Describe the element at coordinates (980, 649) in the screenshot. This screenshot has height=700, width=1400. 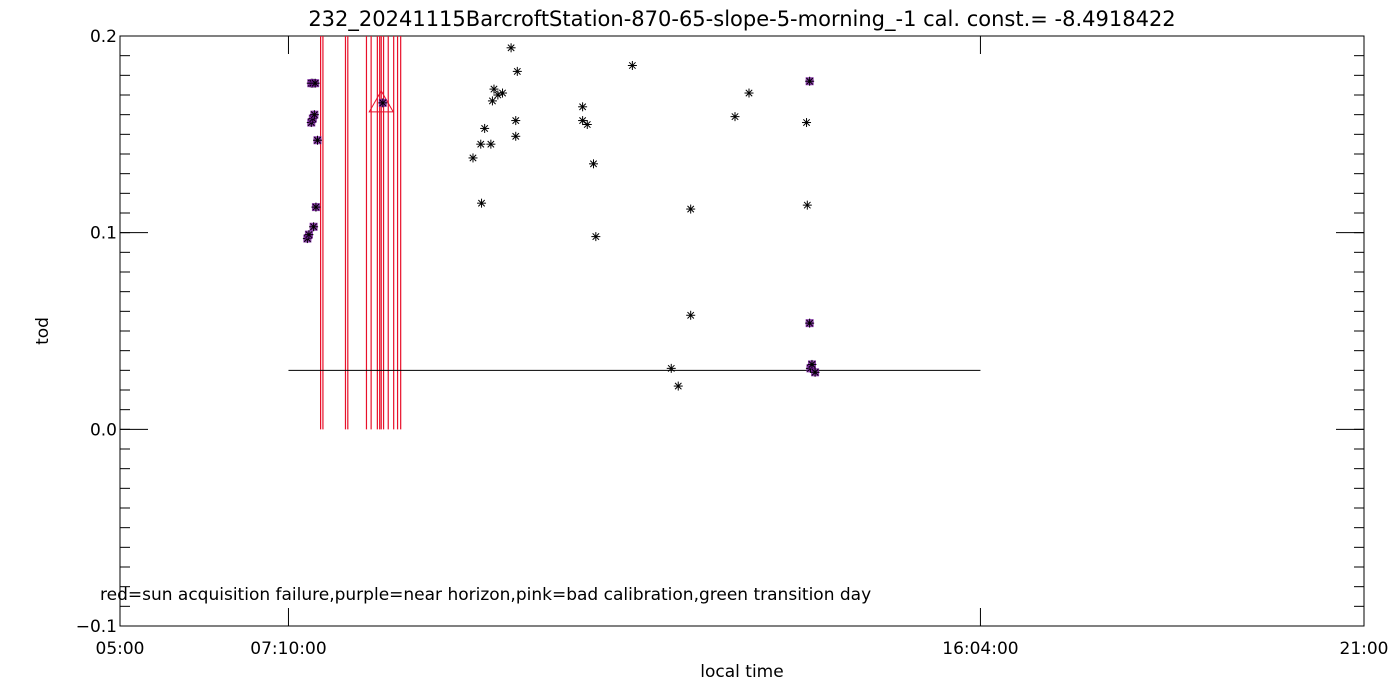
I see `x-tick-label: 16:04:00` at that location.